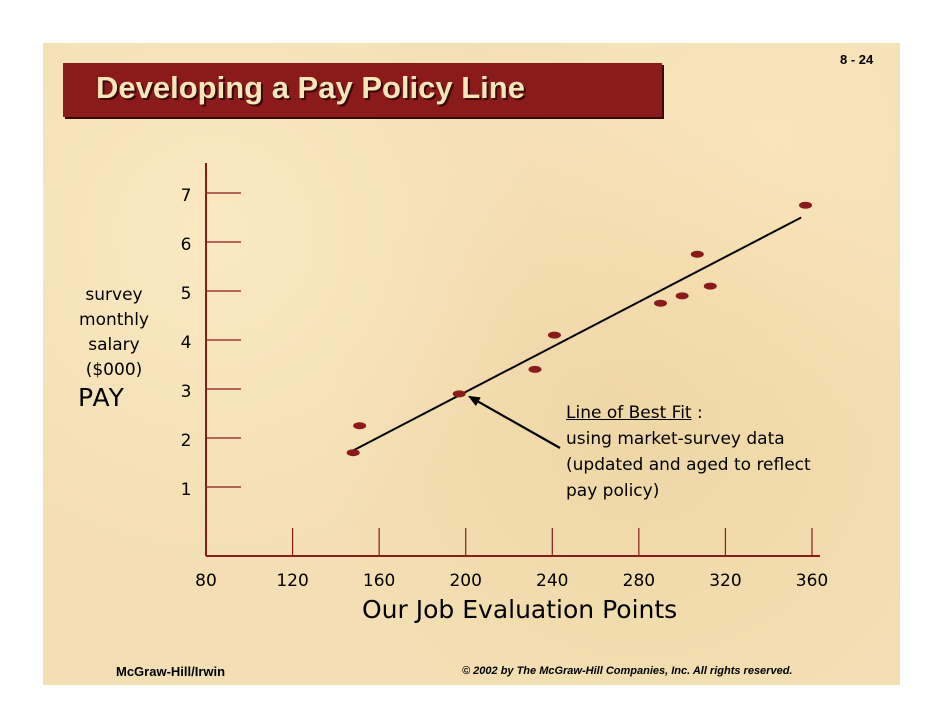  Describe the element at coordinates (697, 413) in the screenshot. I see `annotation-colon: :` at that location.